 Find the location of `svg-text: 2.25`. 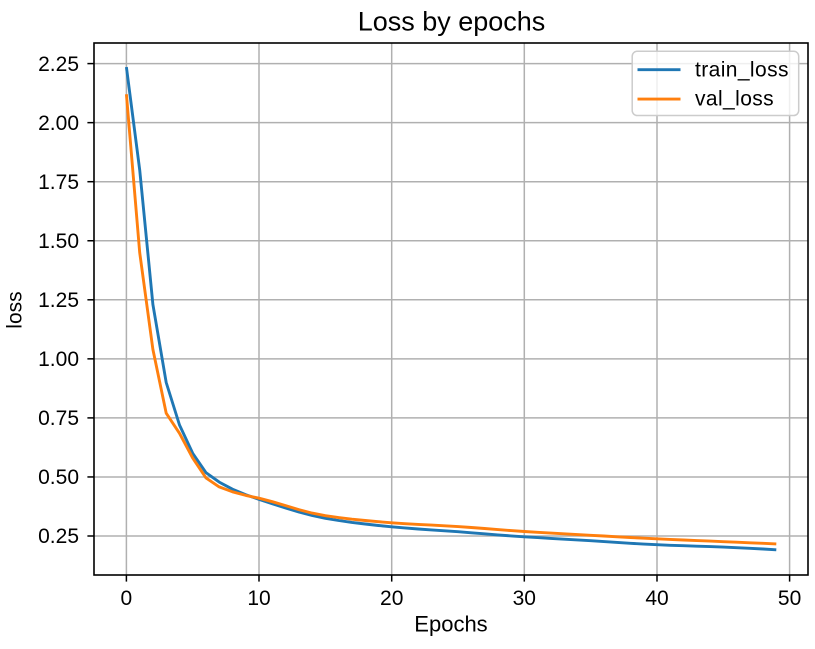

svg-text: 2.25 is located at coordinates (58, 64).